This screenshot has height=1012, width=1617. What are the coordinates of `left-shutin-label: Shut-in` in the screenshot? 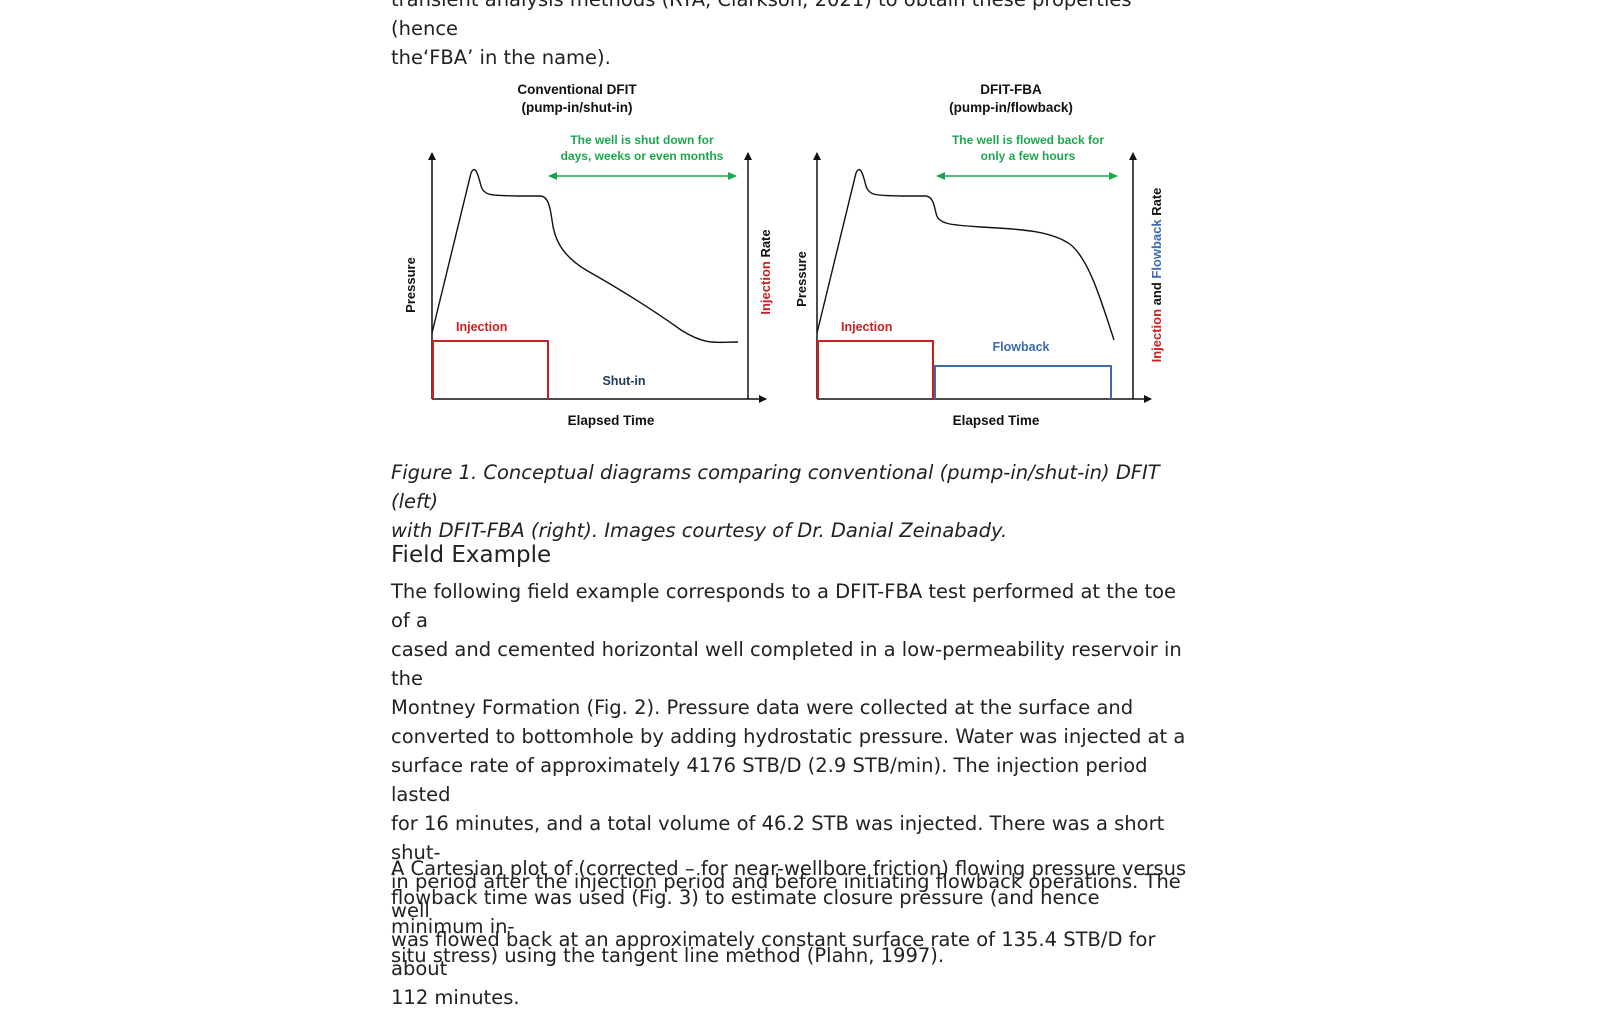 It's located at (623, 381).